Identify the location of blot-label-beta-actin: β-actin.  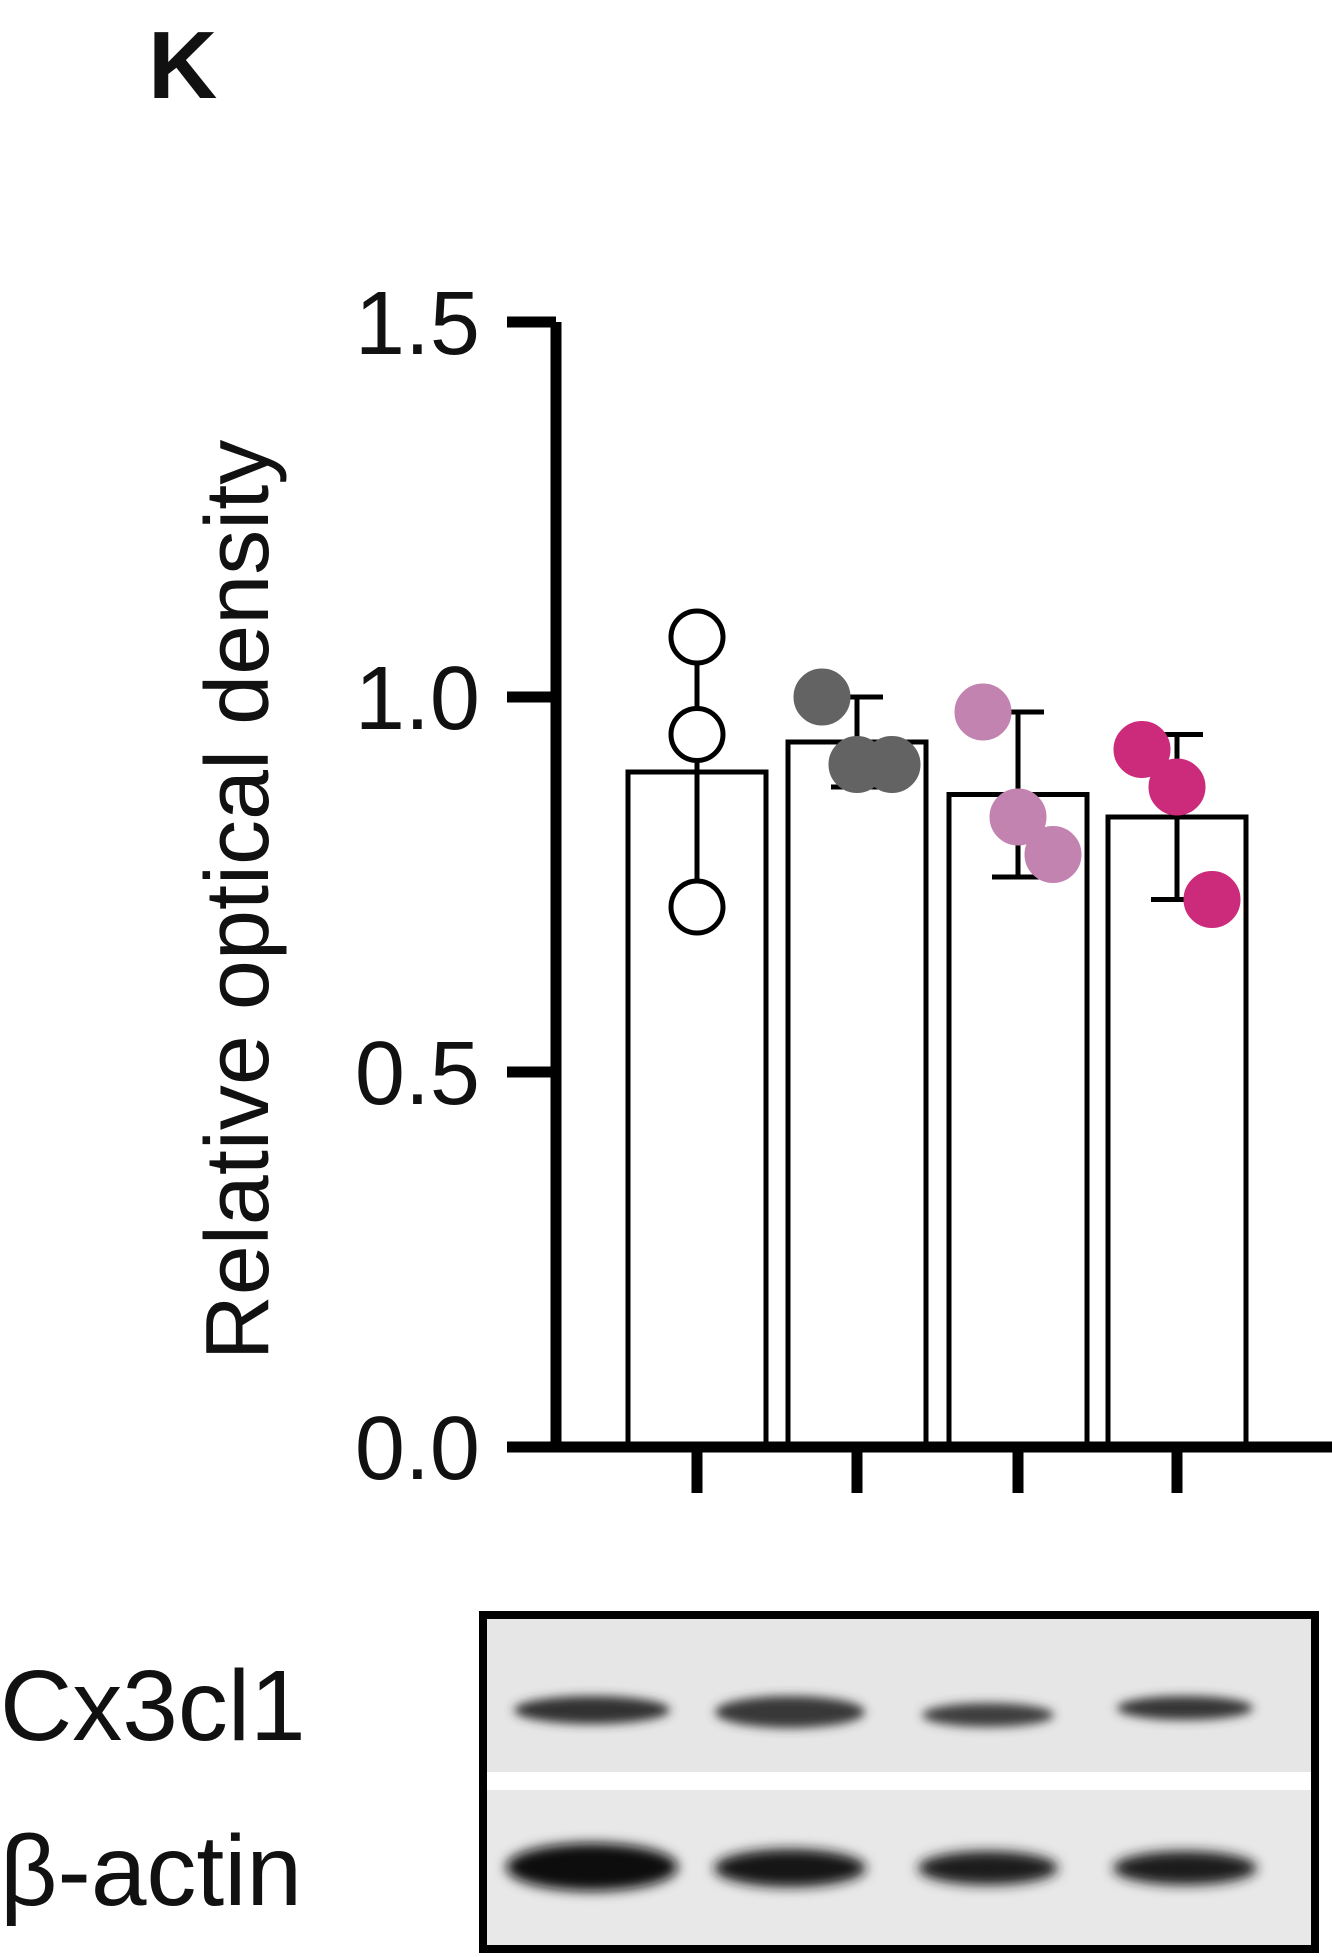
(151, 1871).